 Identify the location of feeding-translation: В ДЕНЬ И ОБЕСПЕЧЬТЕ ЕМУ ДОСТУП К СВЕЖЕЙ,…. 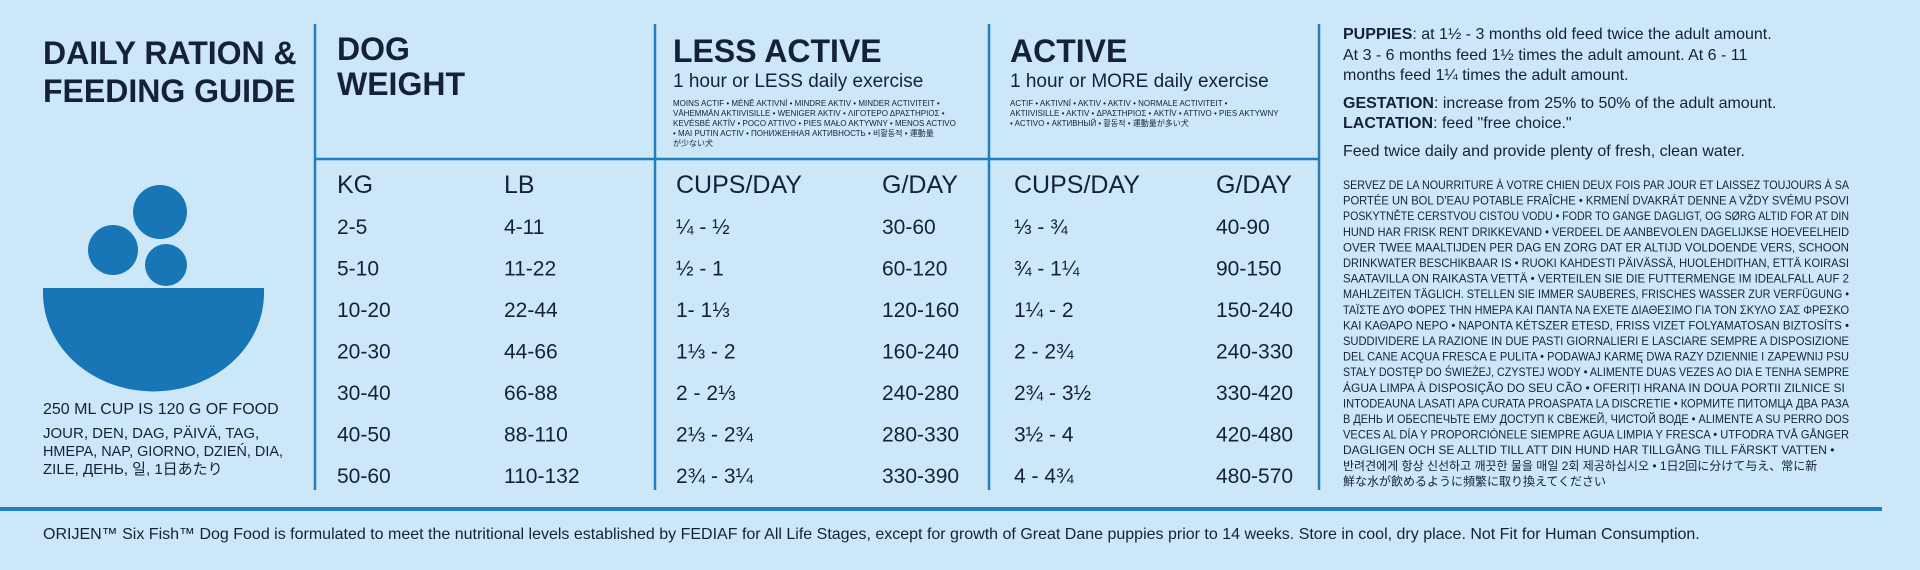
(1596, 418).